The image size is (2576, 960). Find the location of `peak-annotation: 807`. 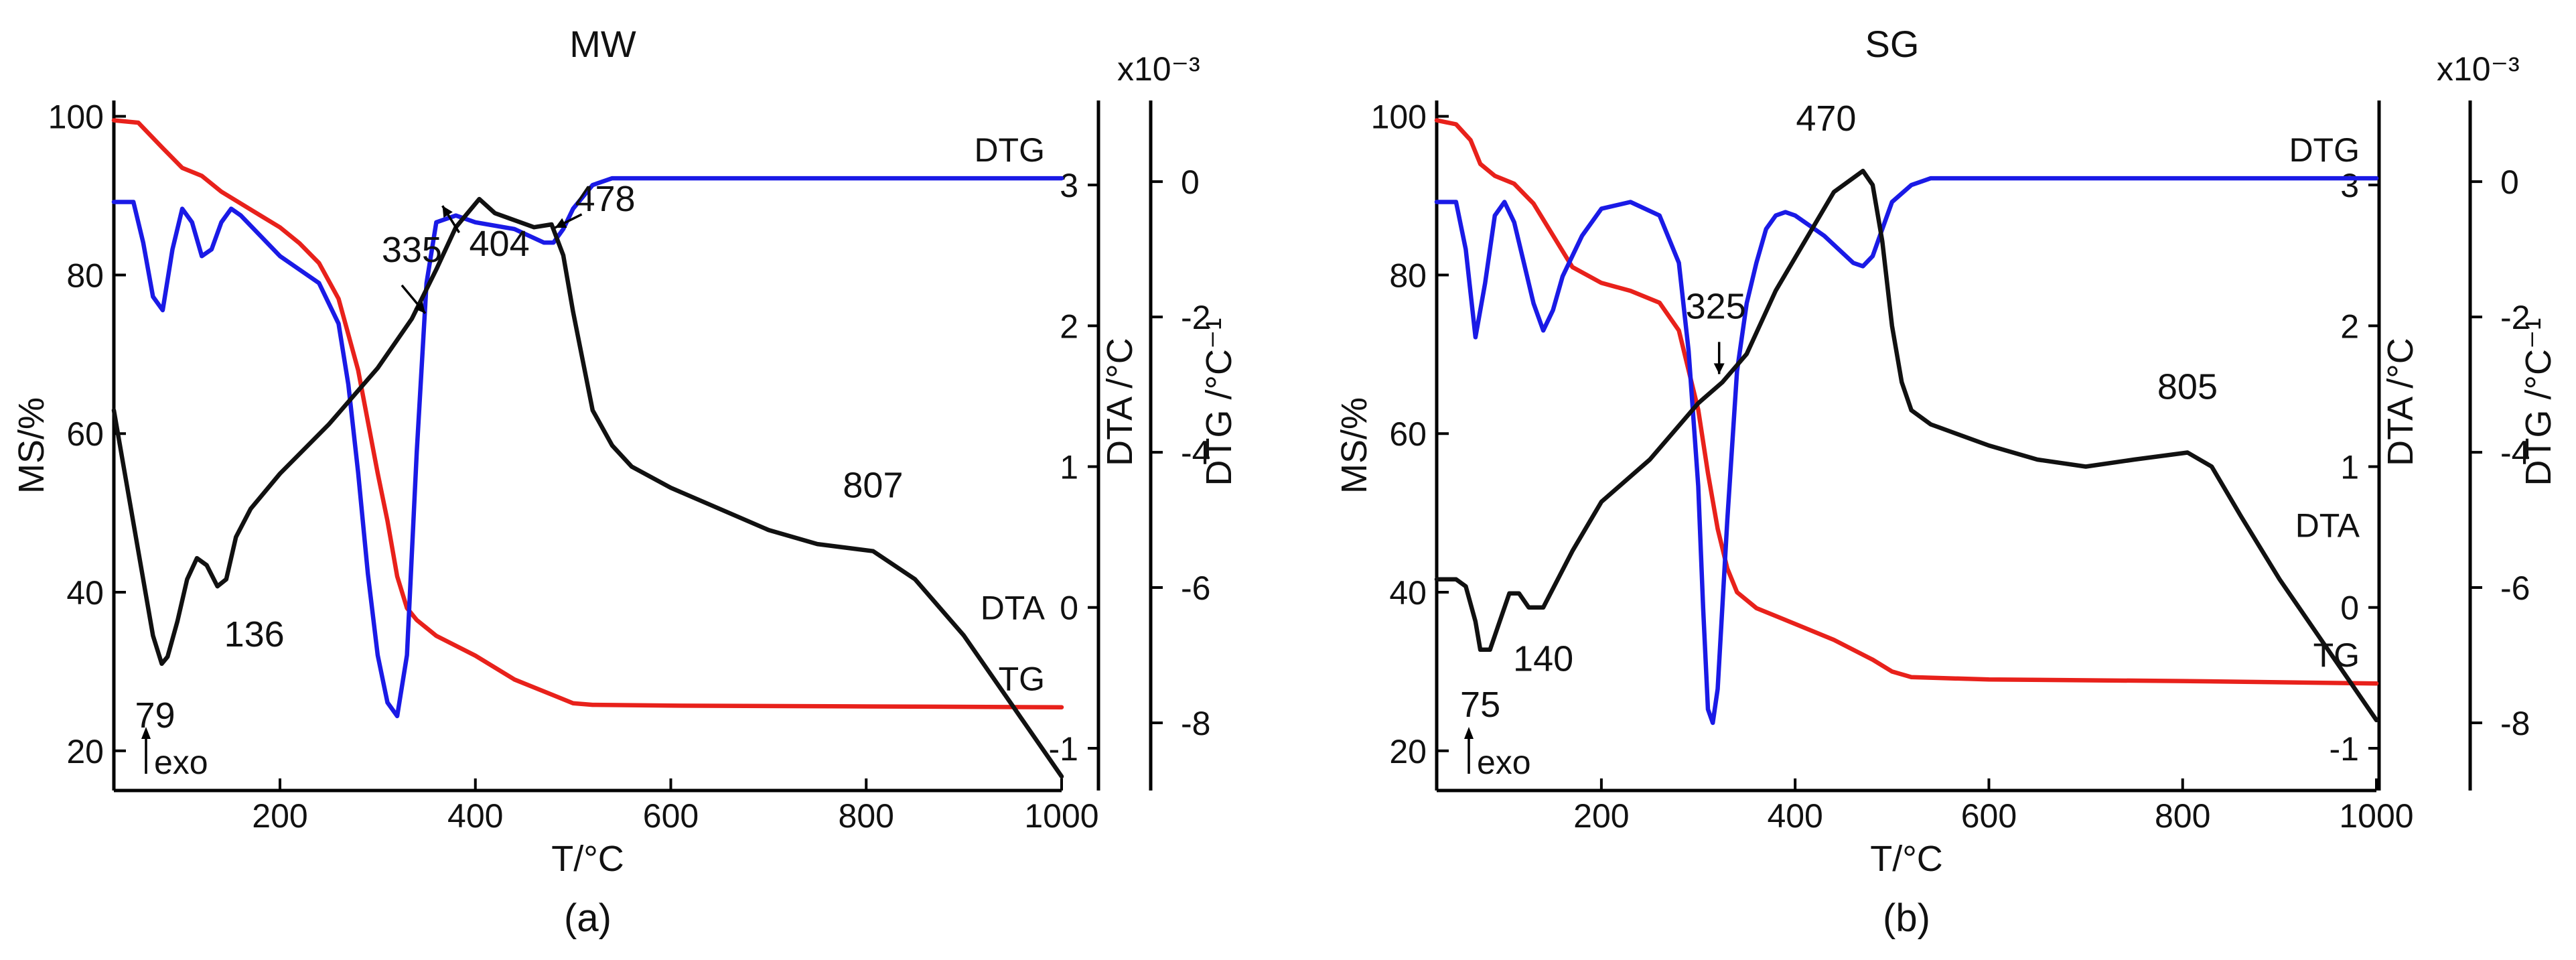

peak-annotation: 807 is located at coordinates (873, 486).